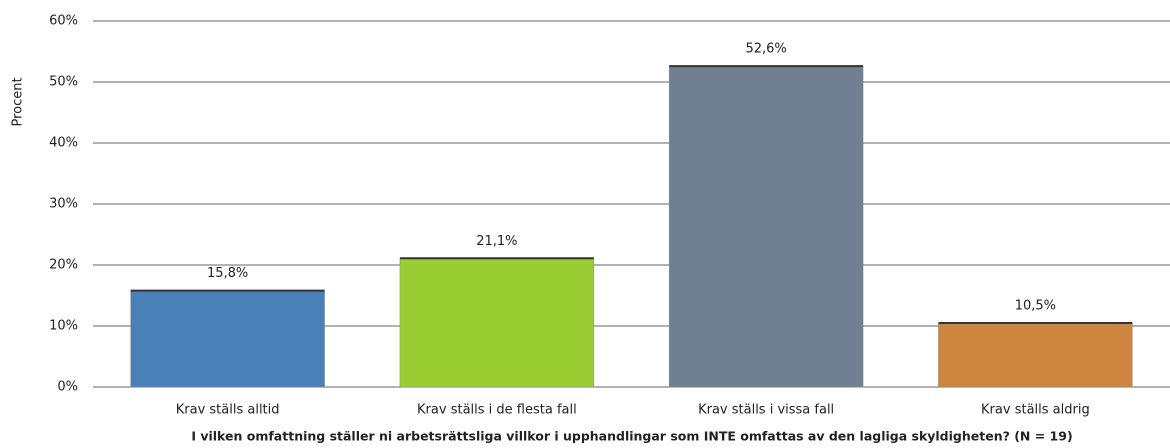 This screenshot has width=1170, height=448. I want to click on y-tick-label: 50%, so click(63, 82).